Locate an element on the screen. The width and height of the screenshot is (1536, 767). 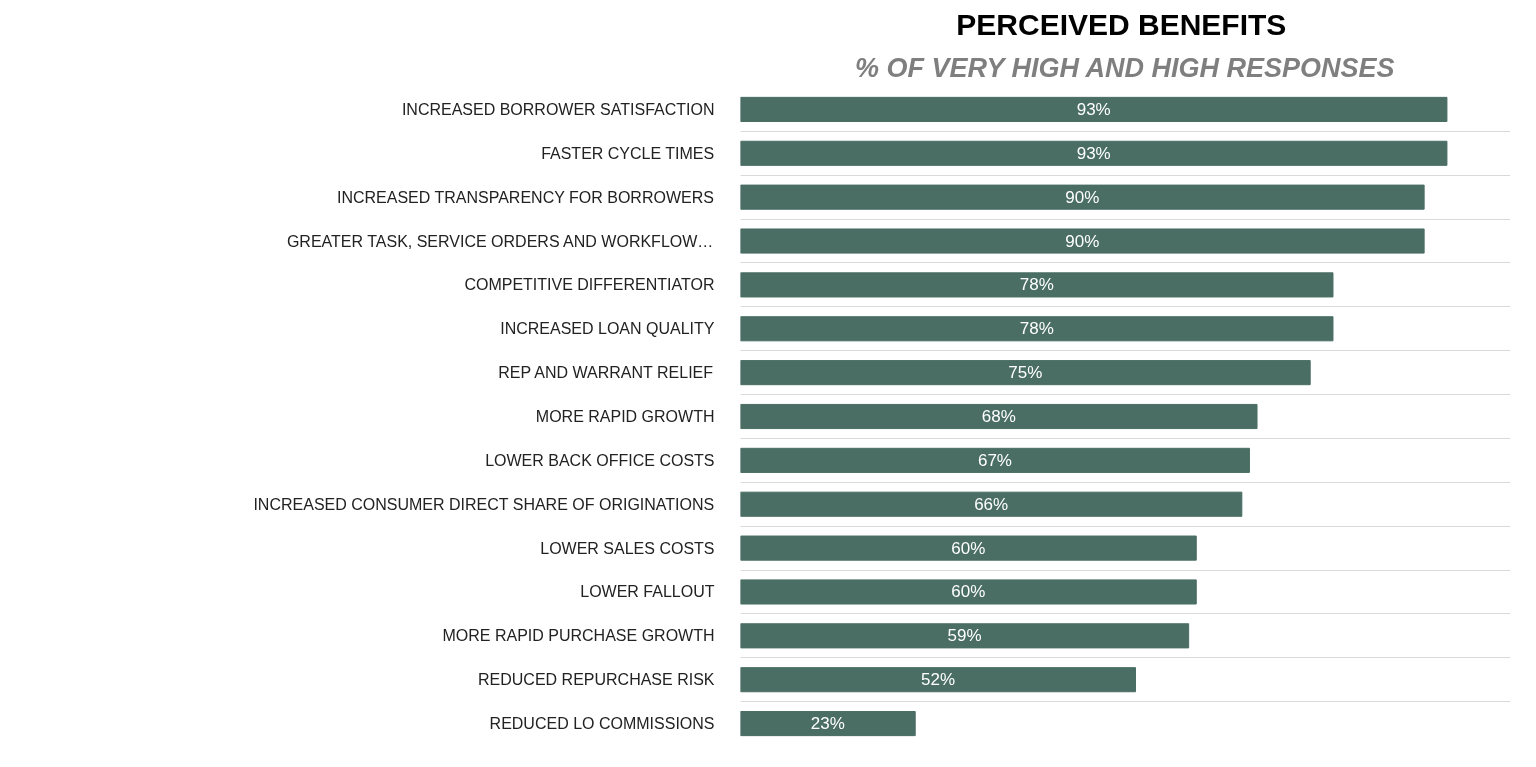
y-tick-label: REDUCED REPURCHASE RISK is located at coordinates (596, 680).